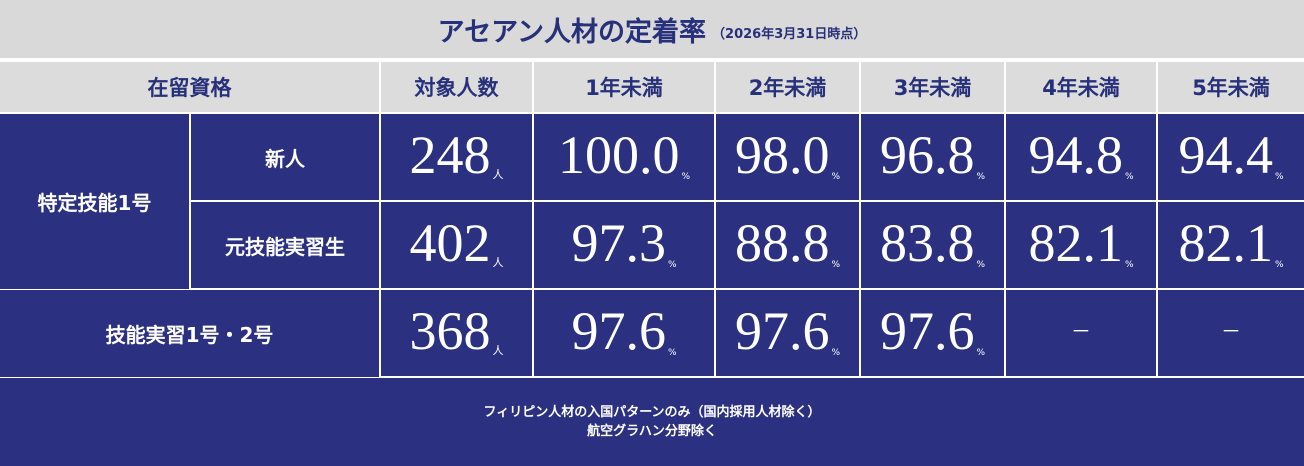 The image size is (1304, 466). What do you see at coordinates (618, 155) in the screenshot?
I see `value: 100.0` at bounding box center [618, 155].